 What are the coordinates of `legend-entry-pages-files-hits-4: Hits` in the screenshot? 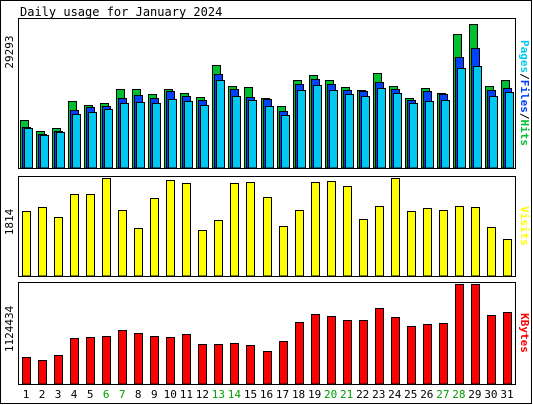 It's located at (524, 133).